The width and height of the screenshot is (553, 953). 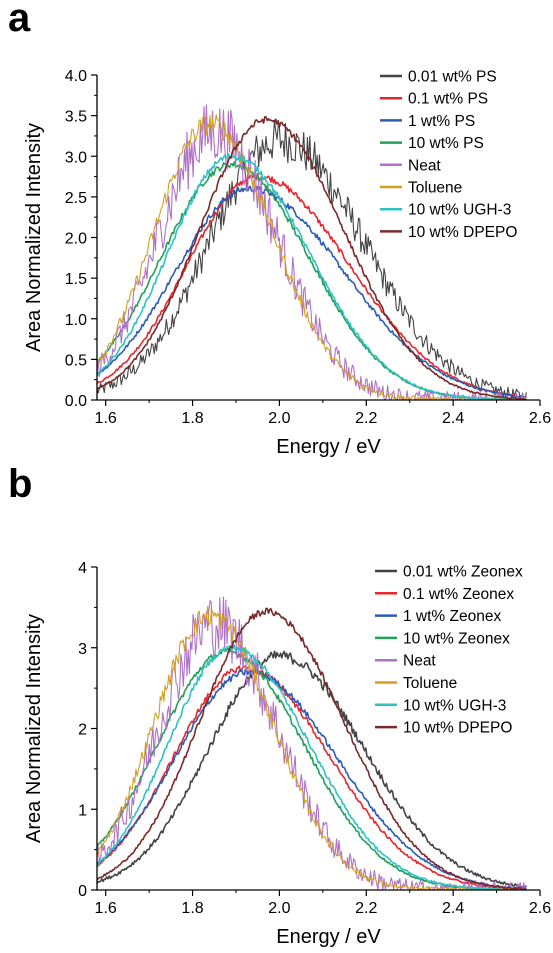 I want to click on y-tick-label: 0.5, so click(x=76, y=360).